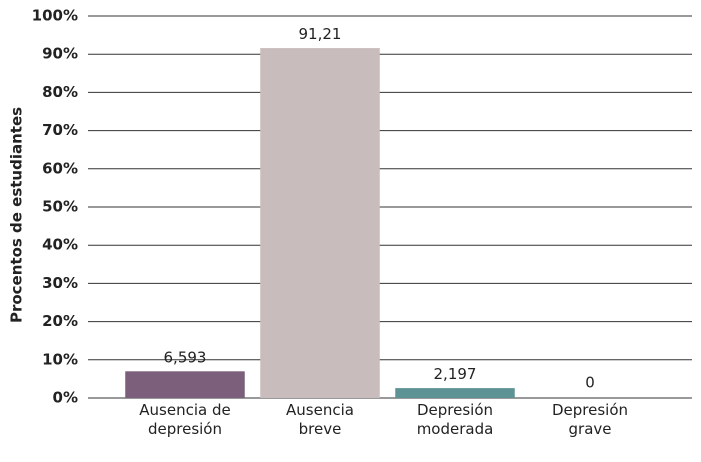 The height and width of the screenshot is (462, 701). What do you see at coordinates (60, 54) in the screenshot?
I see `y-tick-label: 90%` at bounding box center [60, 54].